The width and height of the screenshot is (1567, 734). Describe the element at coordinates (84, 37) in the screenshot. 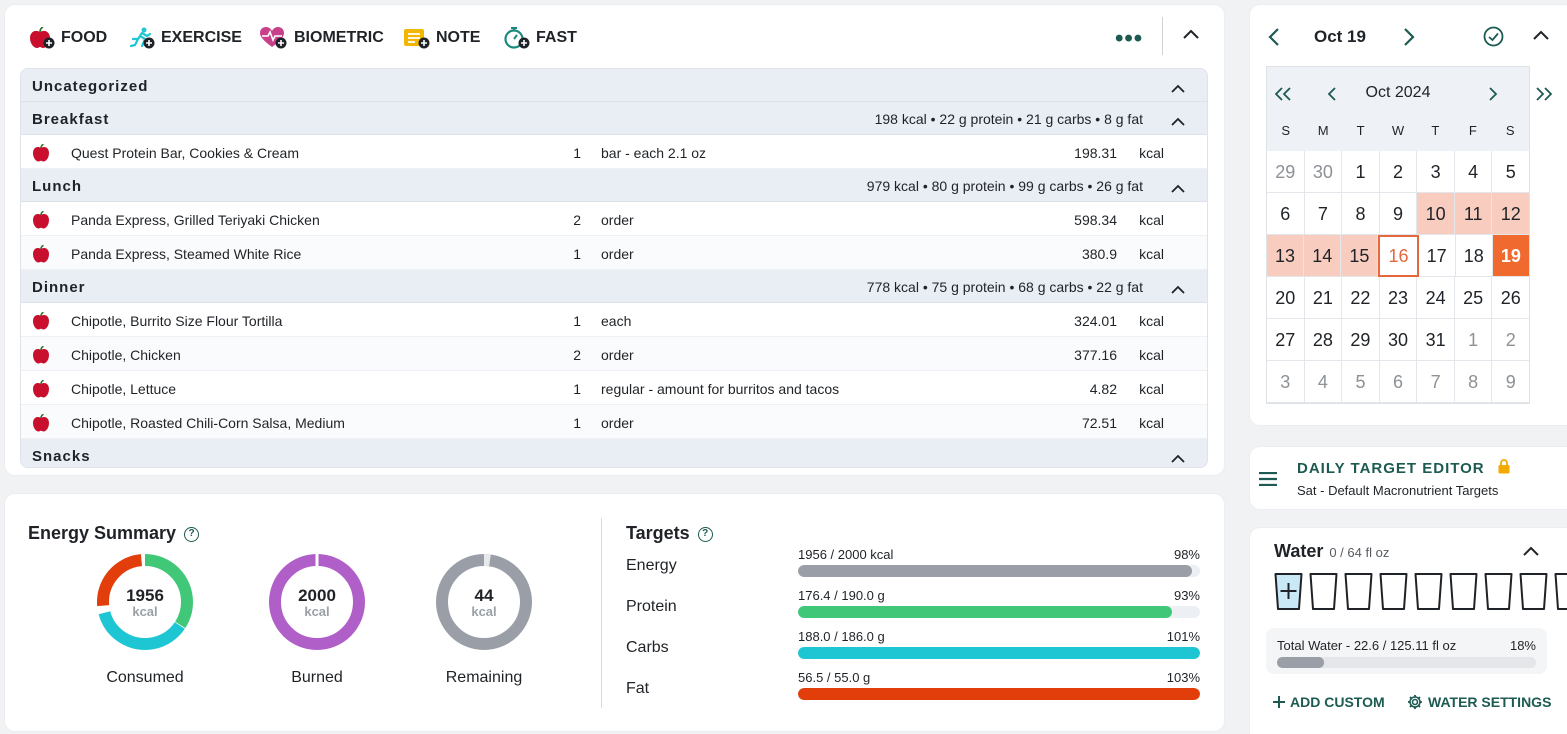

I see `food-label: FOOD` at that location.